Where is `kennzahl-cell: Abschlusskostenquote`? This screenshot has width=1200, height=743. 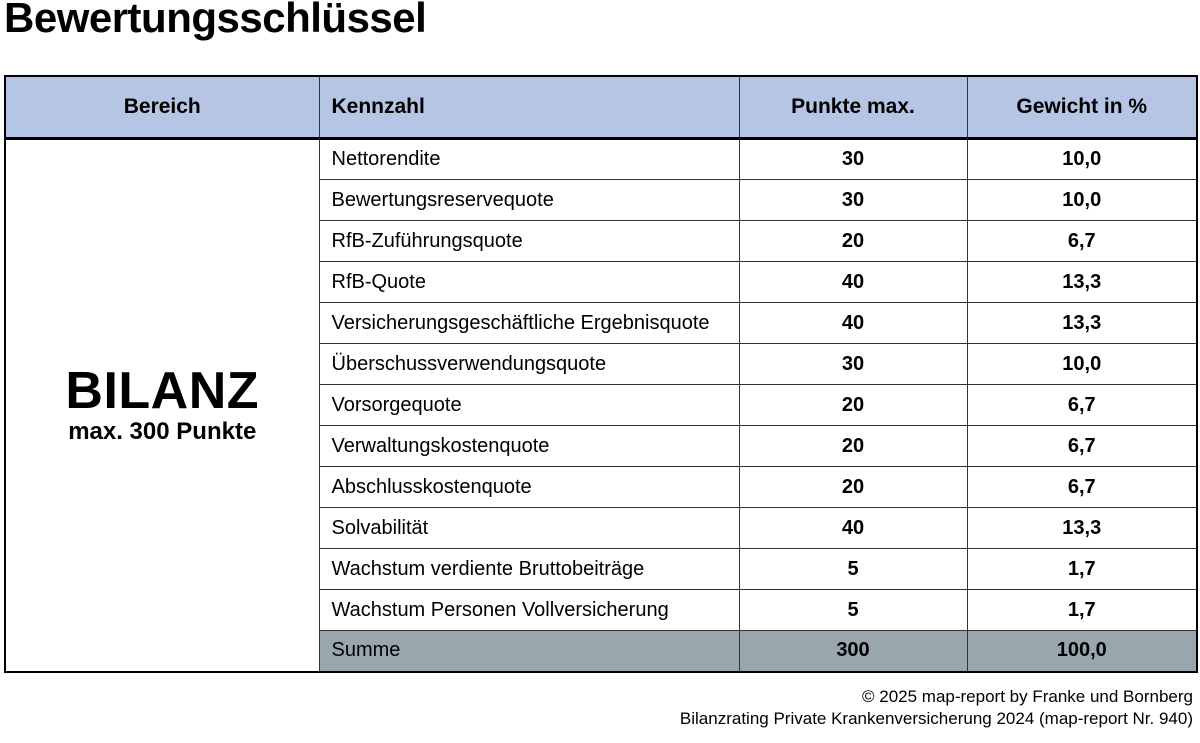
kennzahl-cell: Abschlusskostenquote is located at coordinates (529, 487).